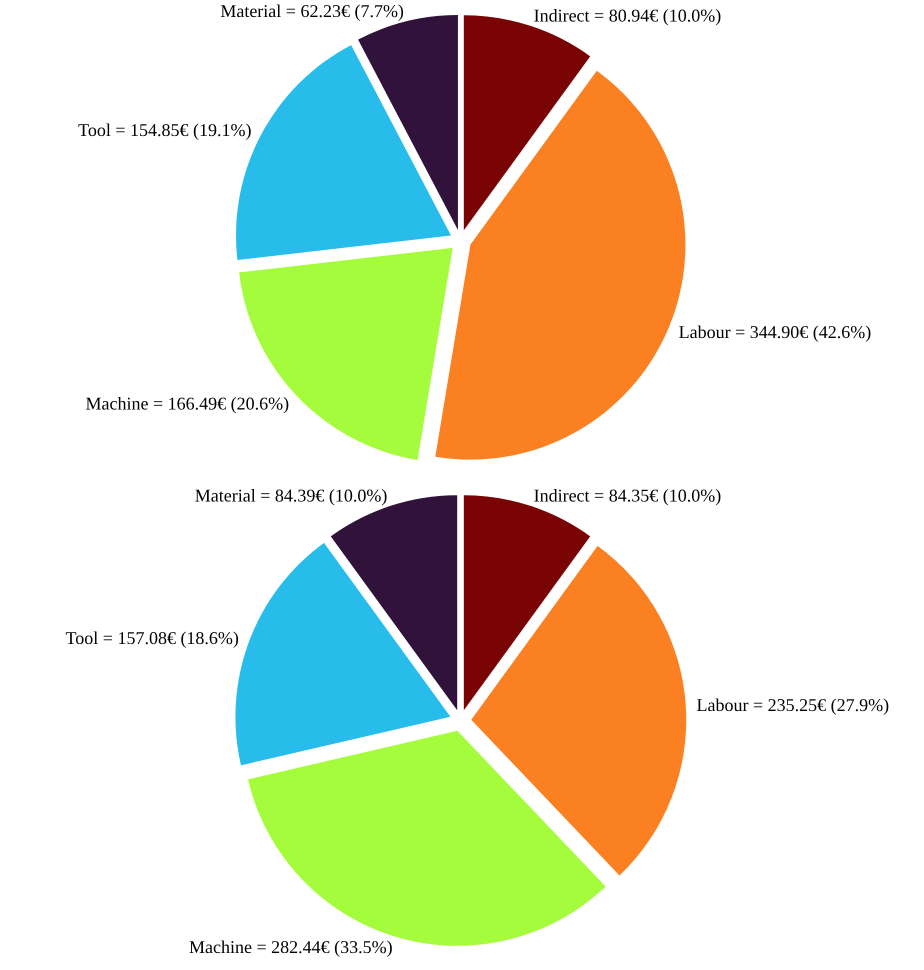  I want to click on slice-label: Machine = 166.49€ (20.6%), so click(188, 404).